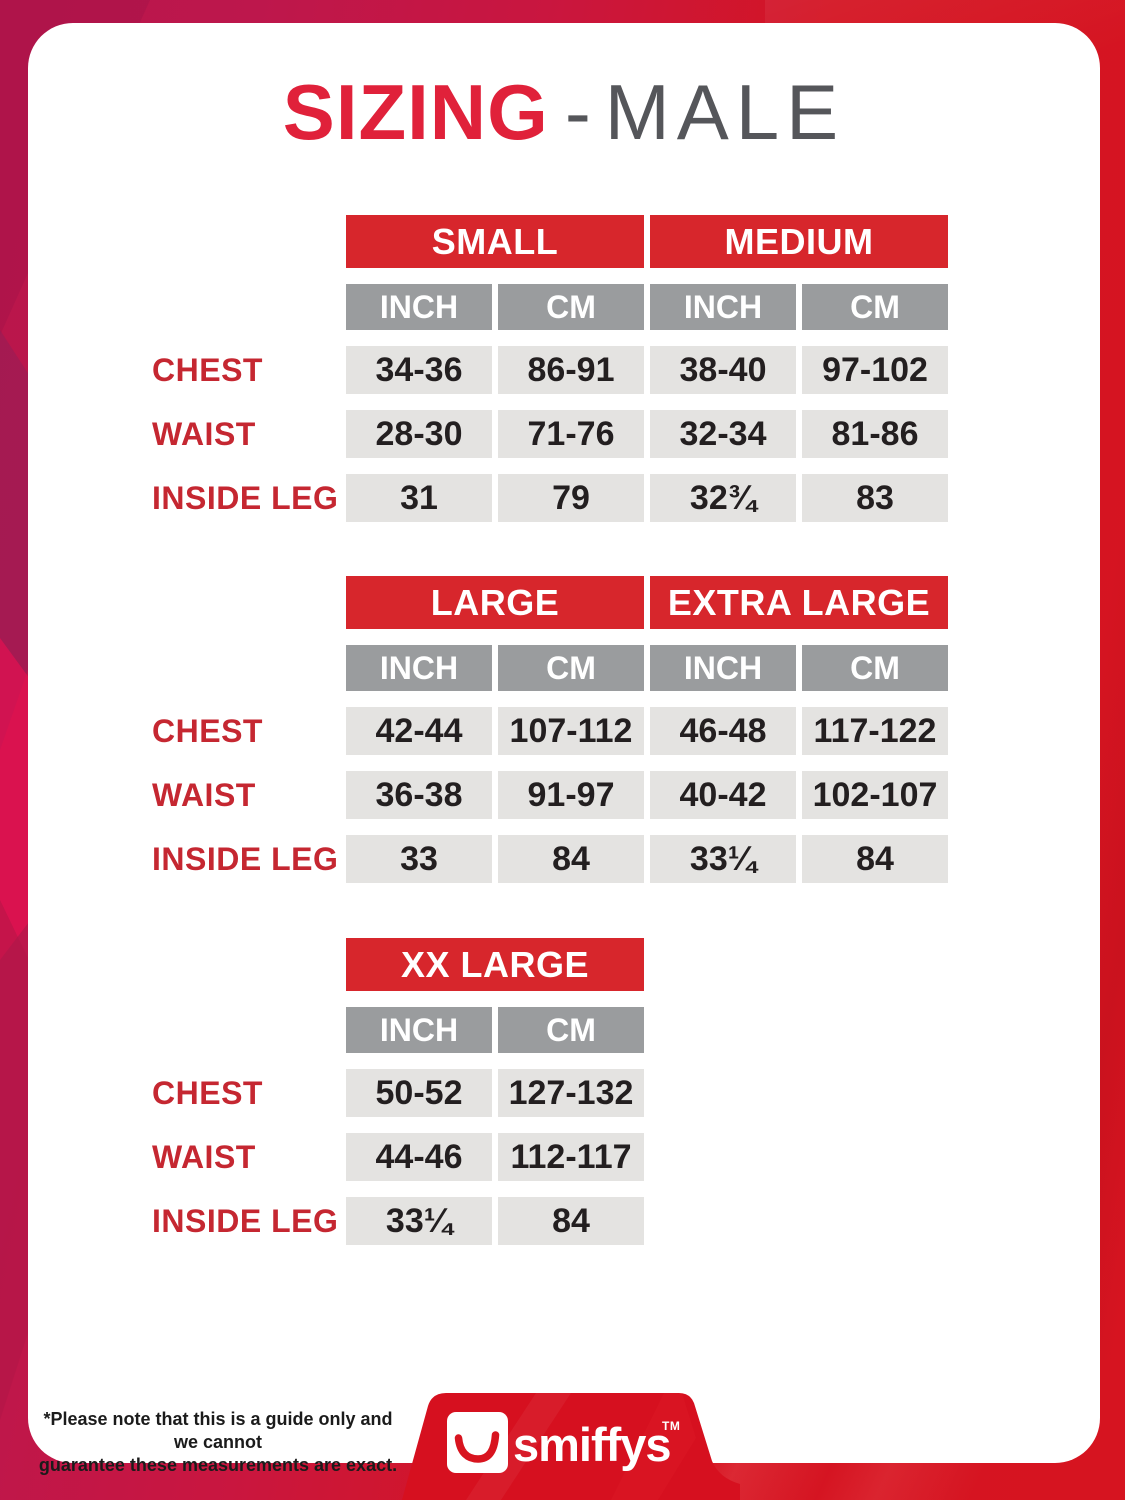 The image size is (1125, 1500). Describe the element at coordinates (875, 498) in the screenshot. I see `table-cell: 83` at that location.